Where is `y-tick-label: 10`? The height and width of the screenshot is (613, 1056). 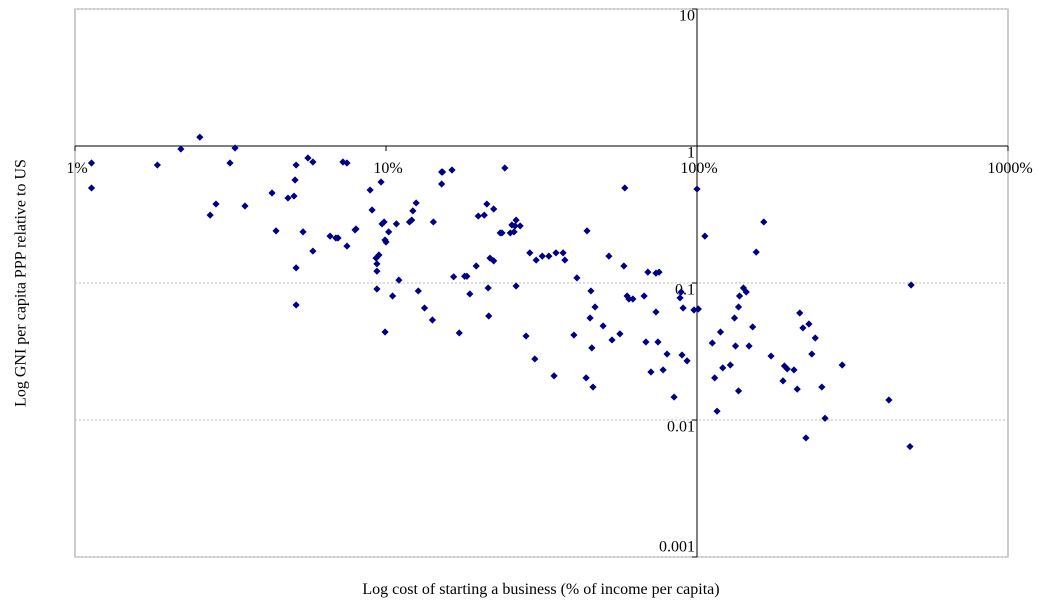
y-tick-label: 10 is located at coordinates (687, 16).